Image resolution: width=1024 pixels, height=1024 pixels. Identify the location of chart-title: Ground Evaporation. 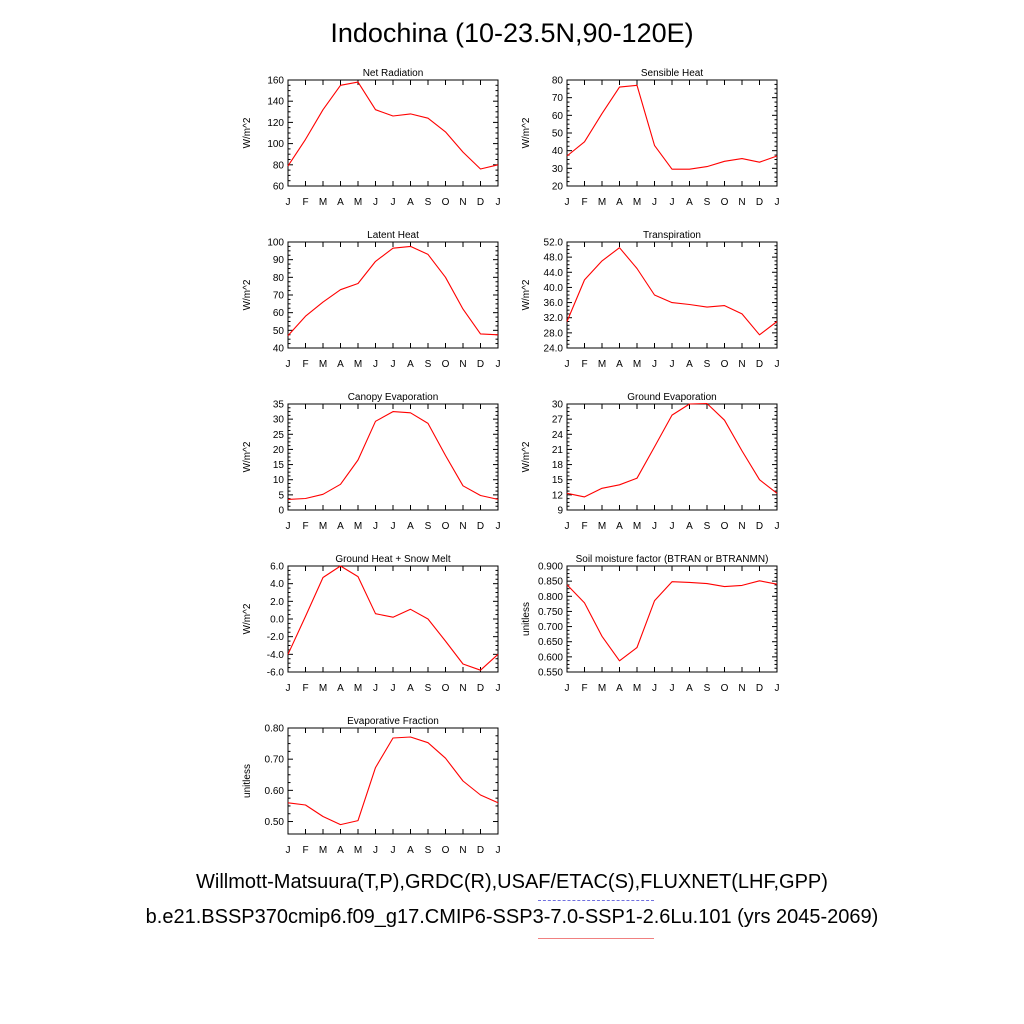
(672, 397).